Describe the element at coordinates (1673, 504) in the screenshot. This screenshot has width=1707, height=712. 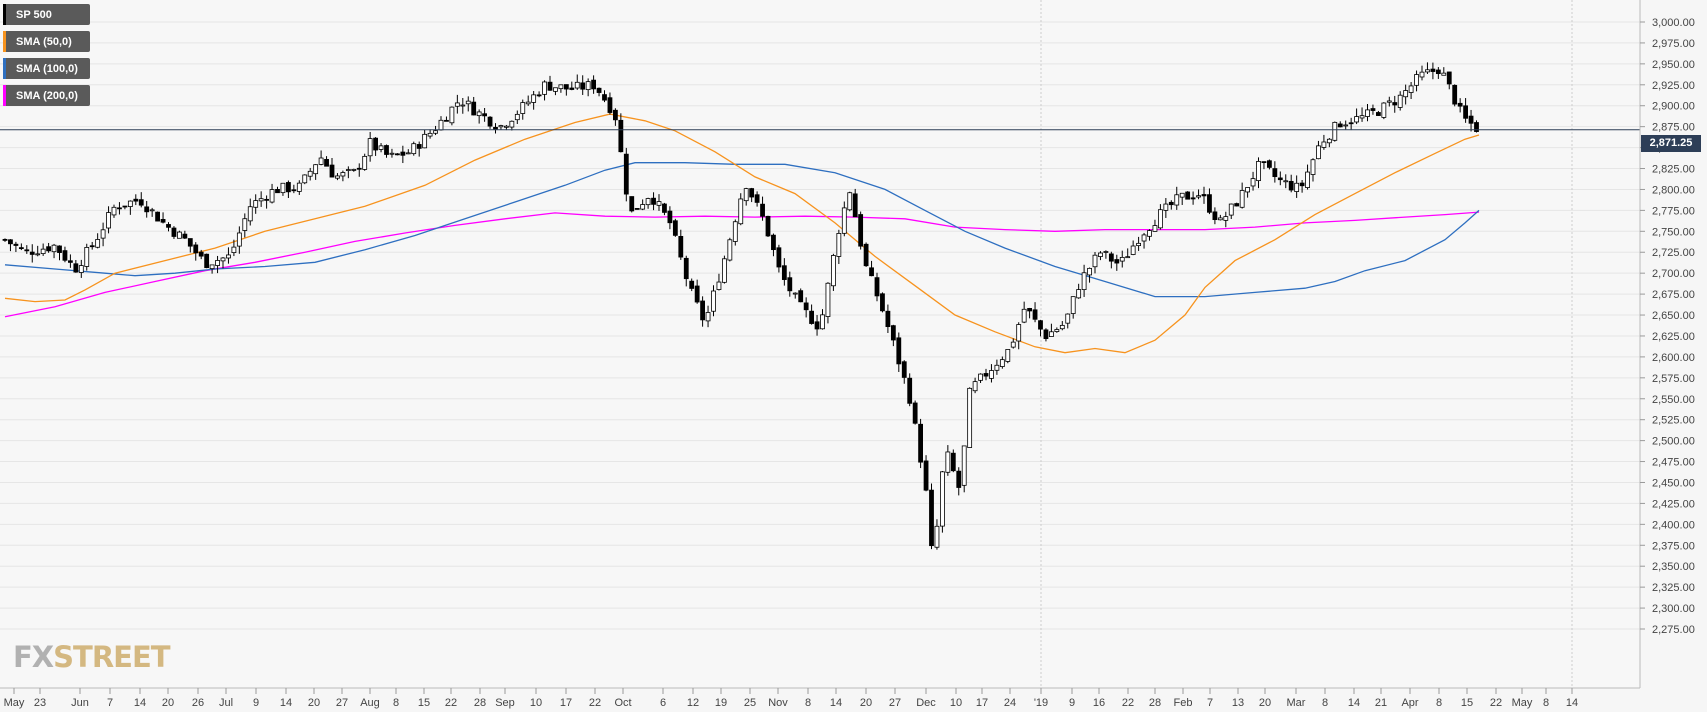
I see `y-tick-label: 2,425.00` at that location.